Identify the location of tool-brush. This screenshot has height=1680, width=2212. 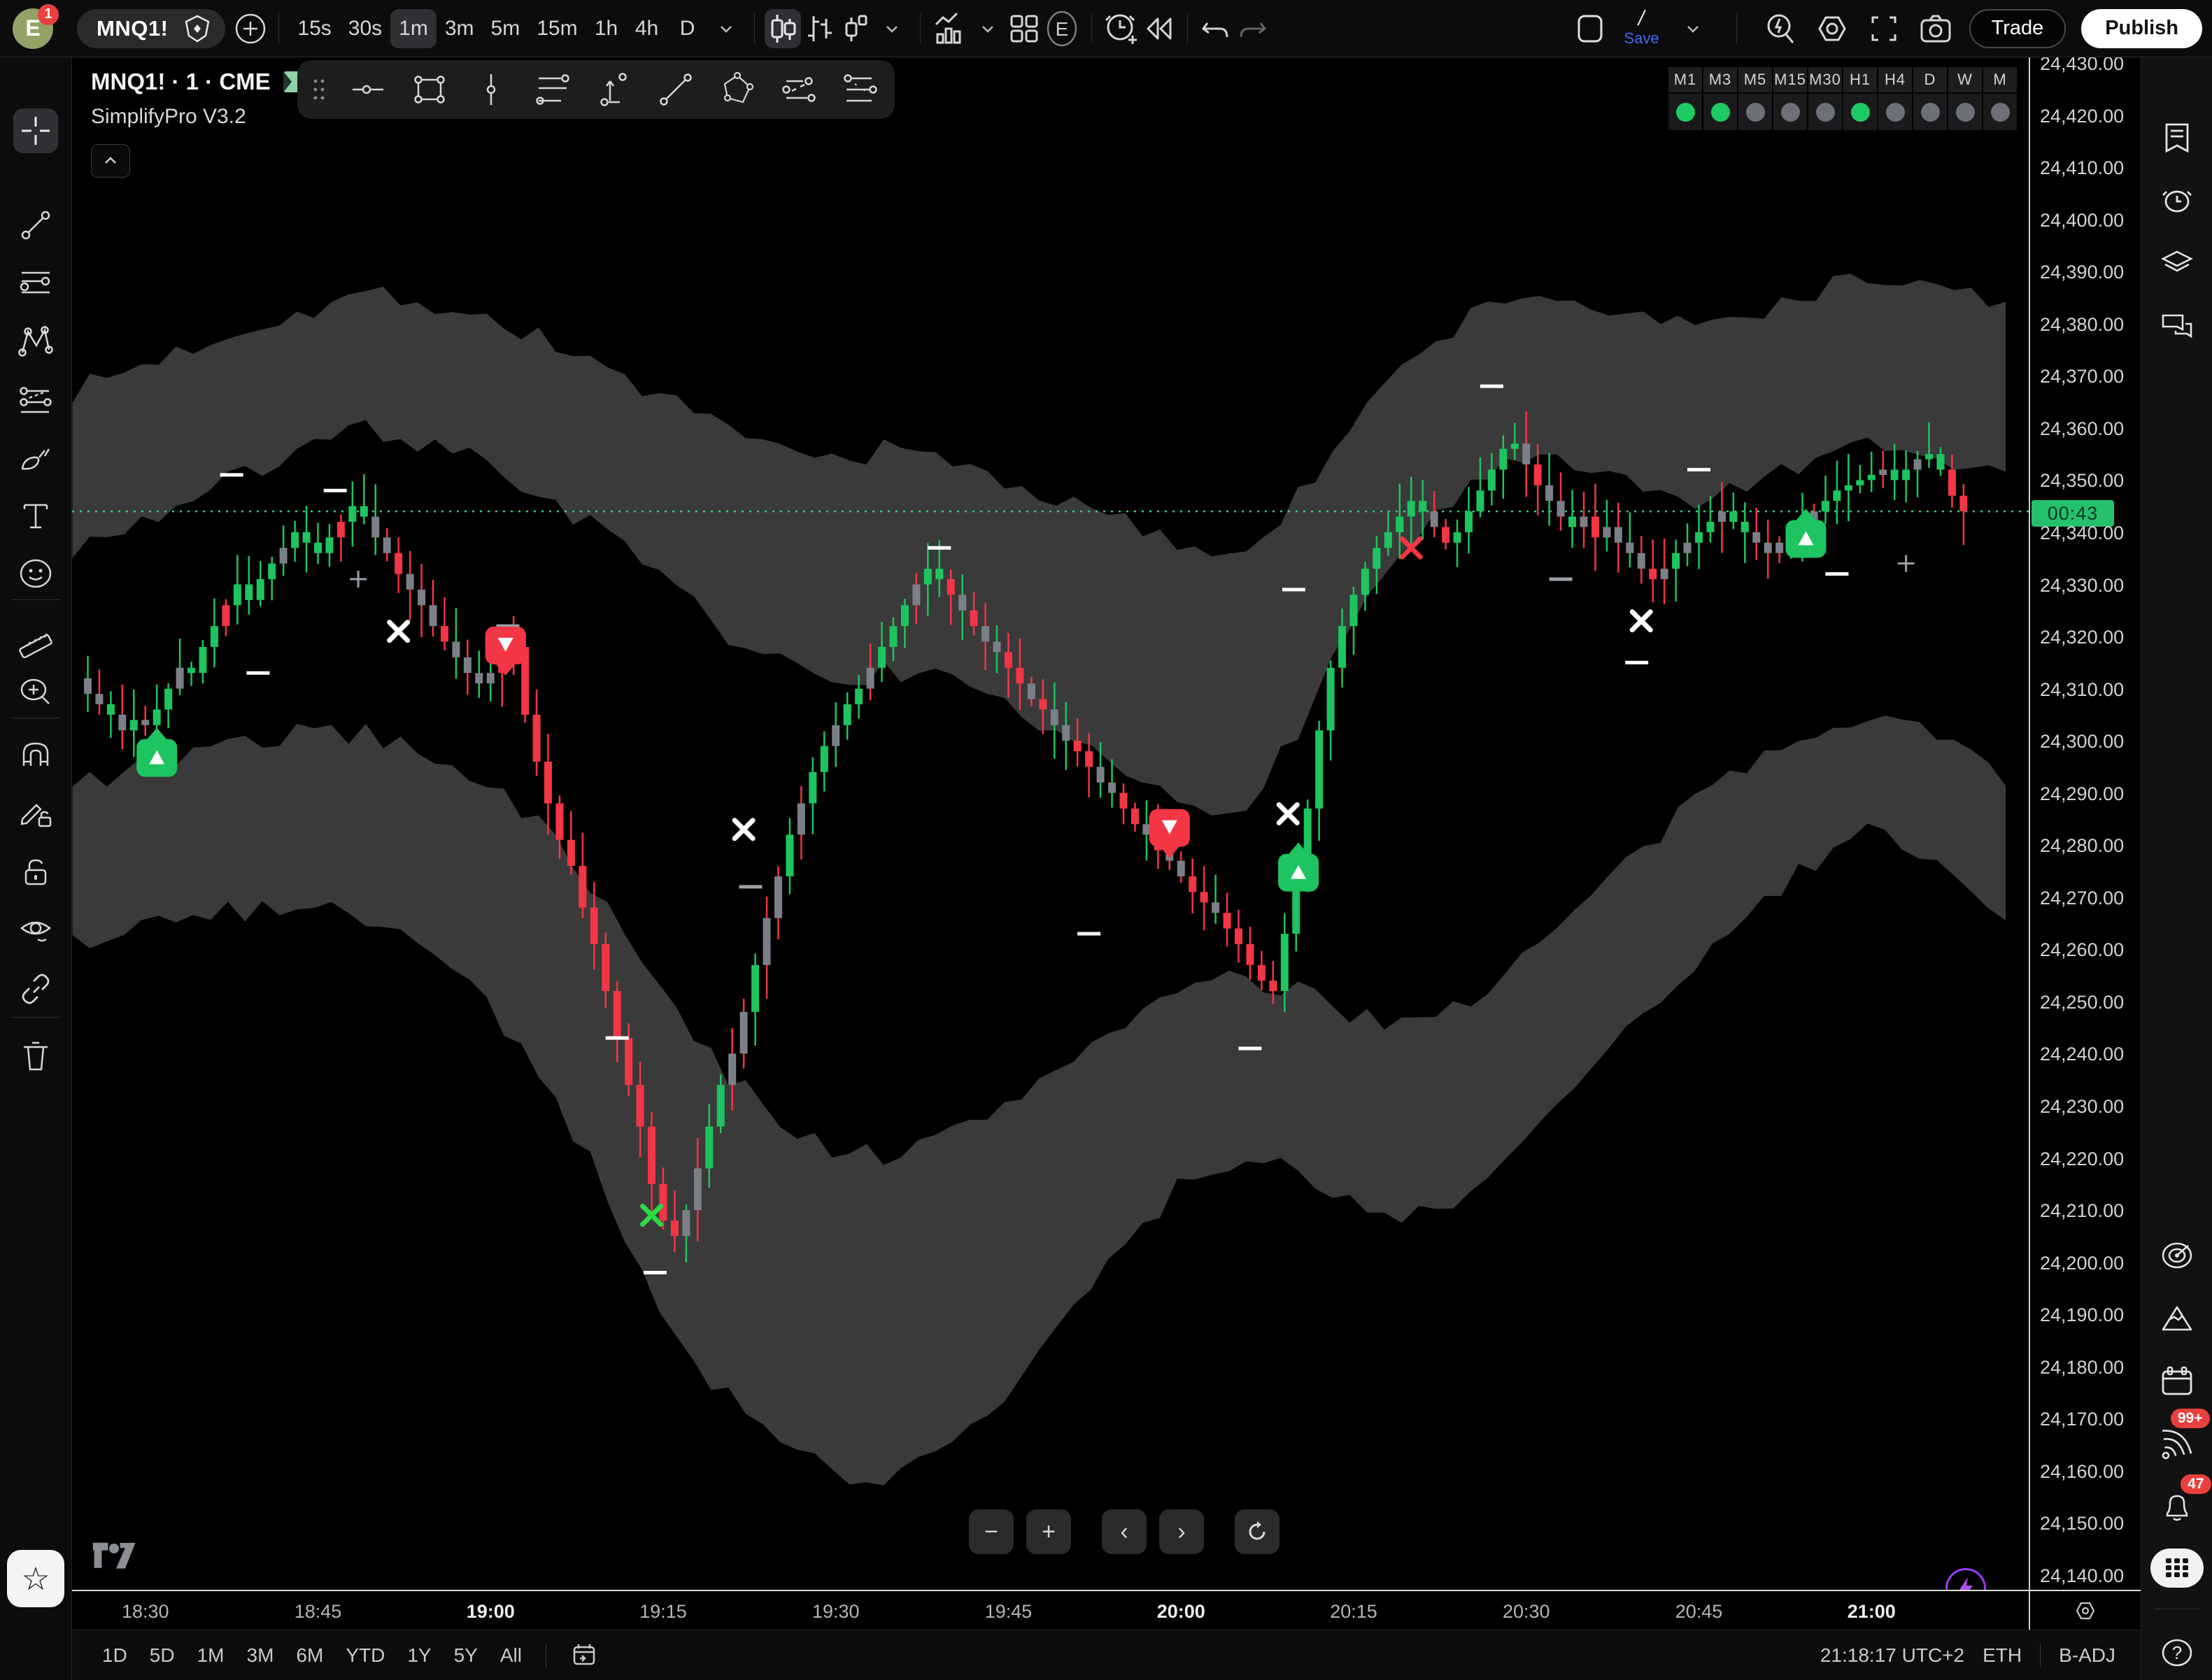
(35, 458).